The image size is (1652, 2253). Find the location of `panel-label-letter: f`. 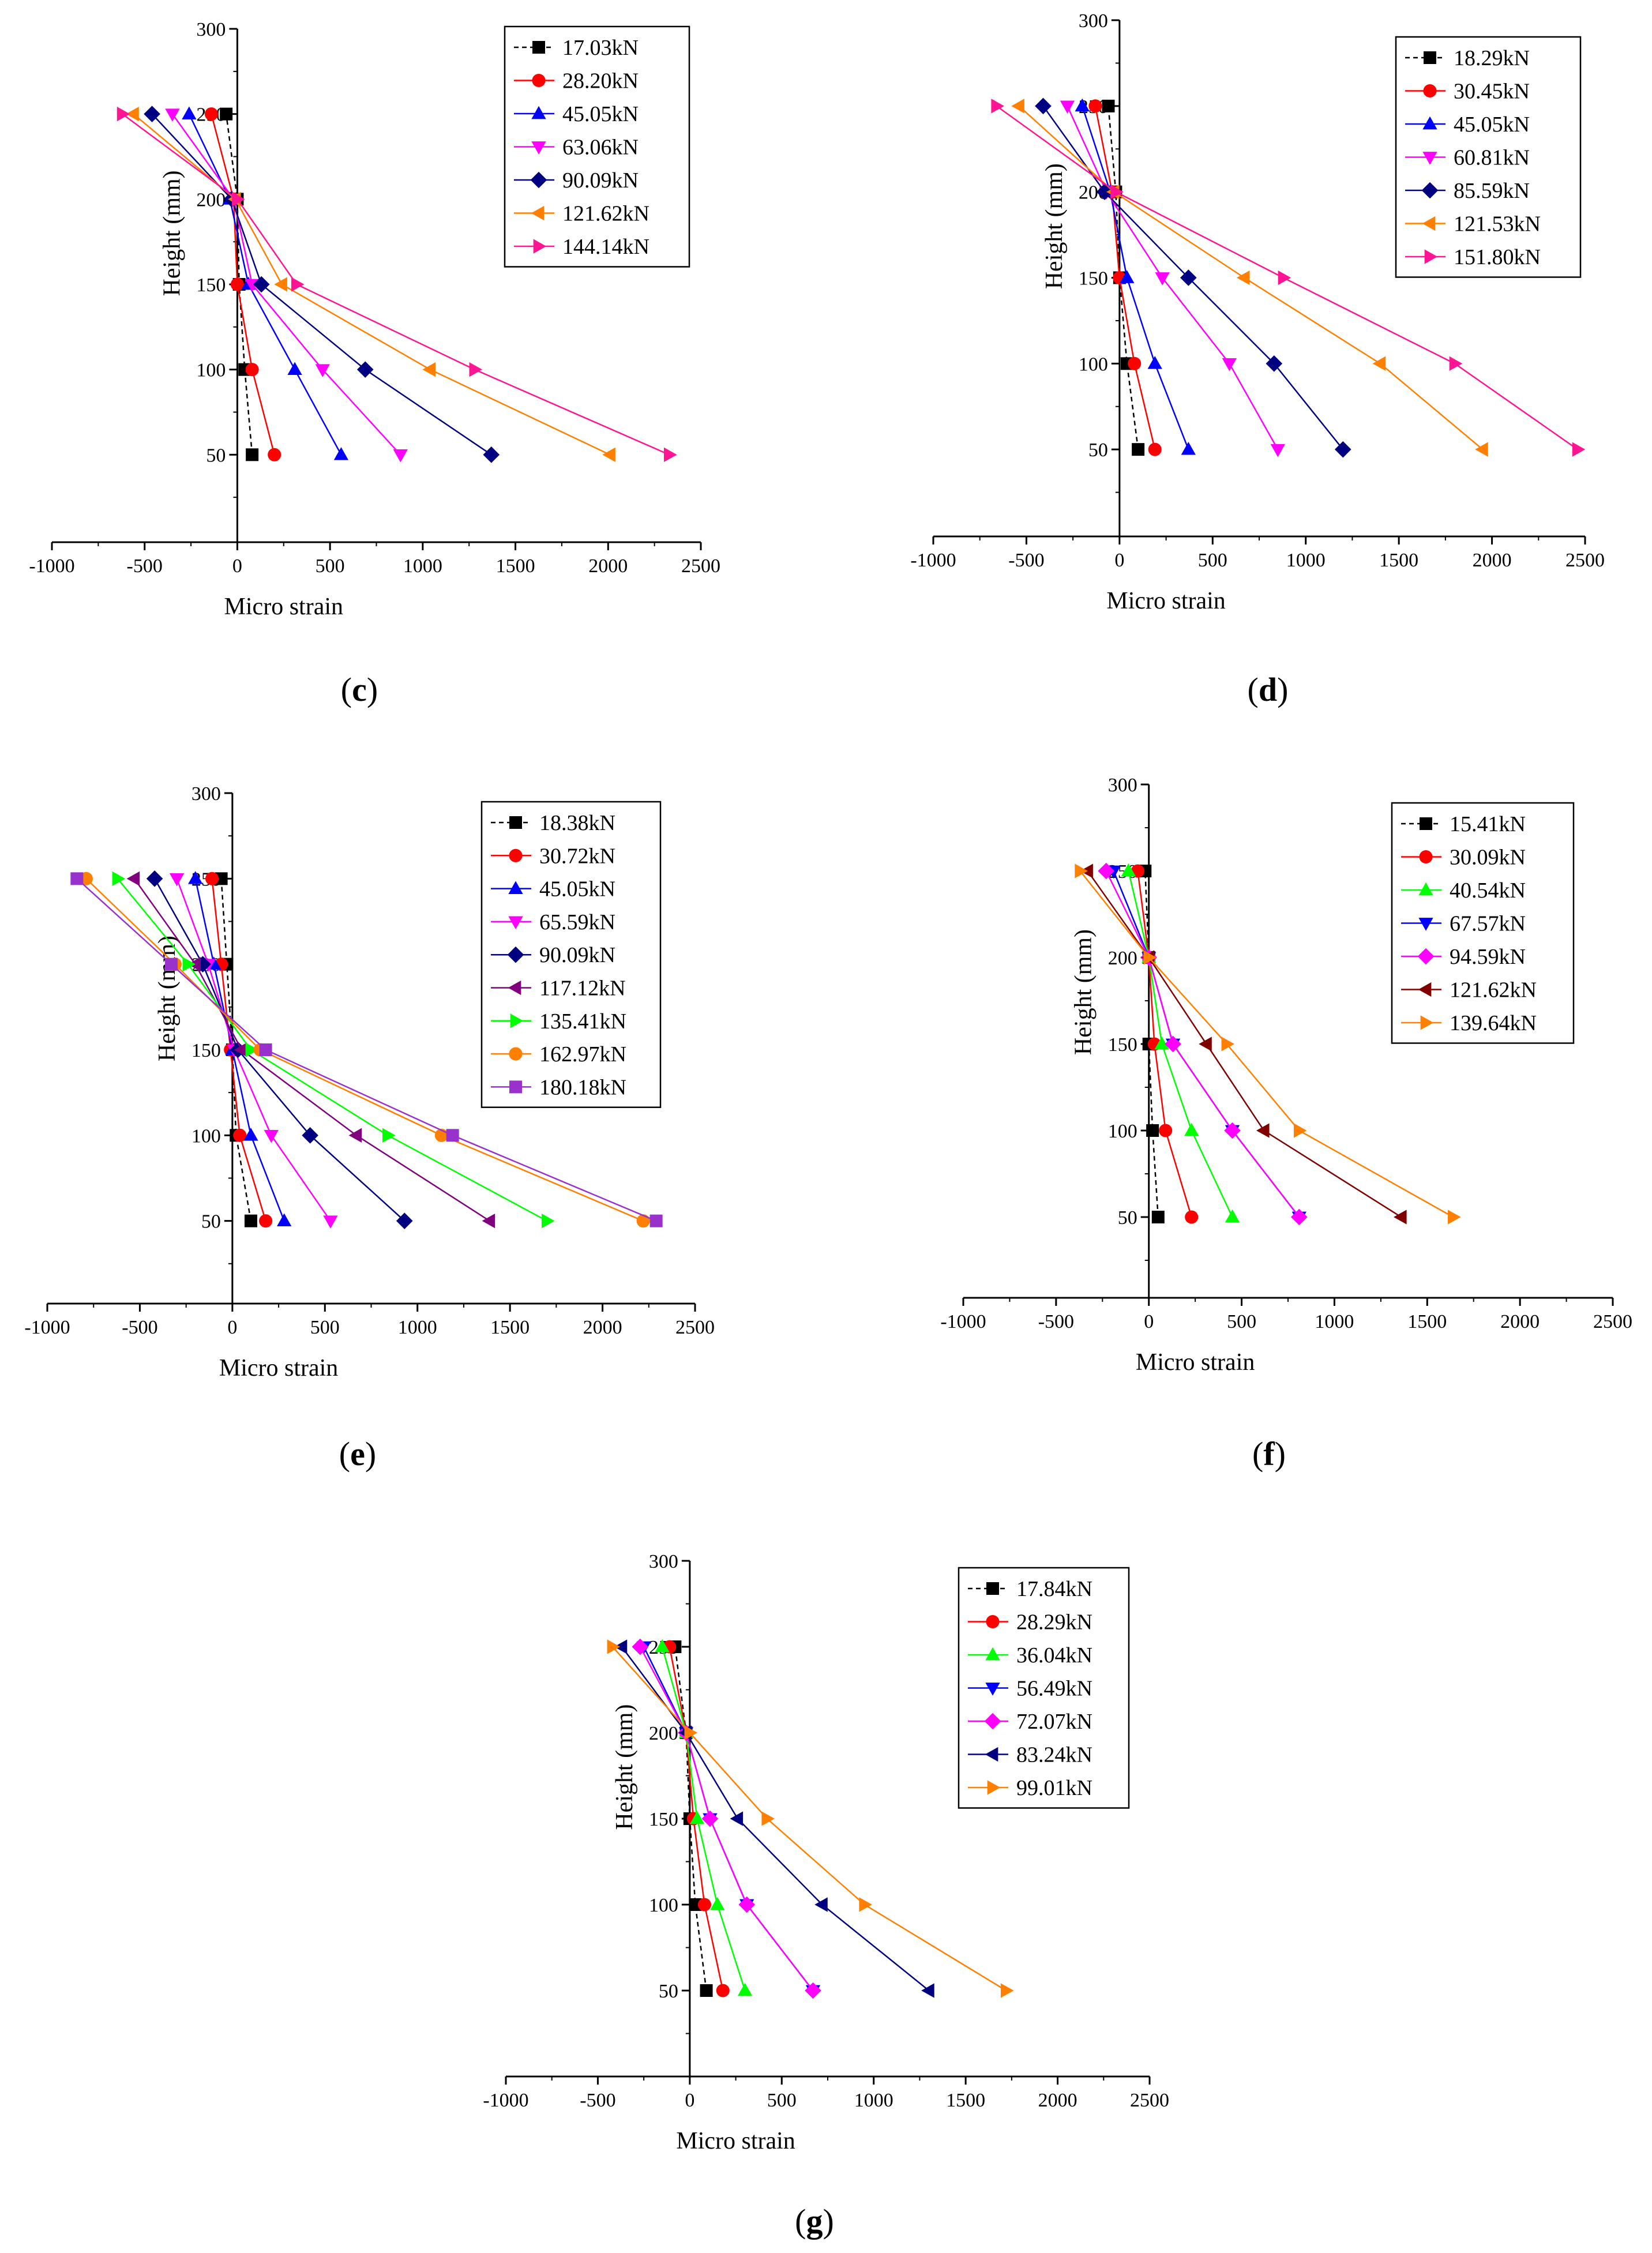

panel-label-letter: f is located at coordinates (1269, 1454).